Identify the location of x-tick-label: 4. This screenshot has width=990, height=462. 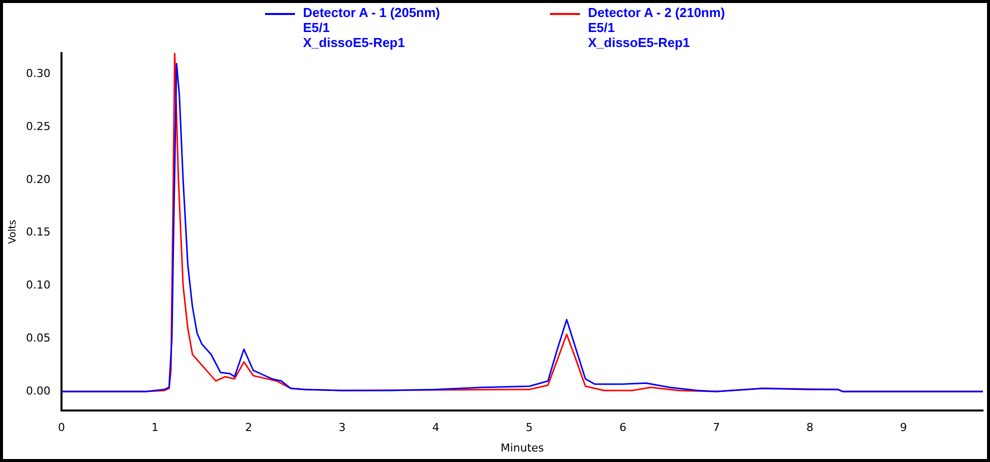
(436, 427).